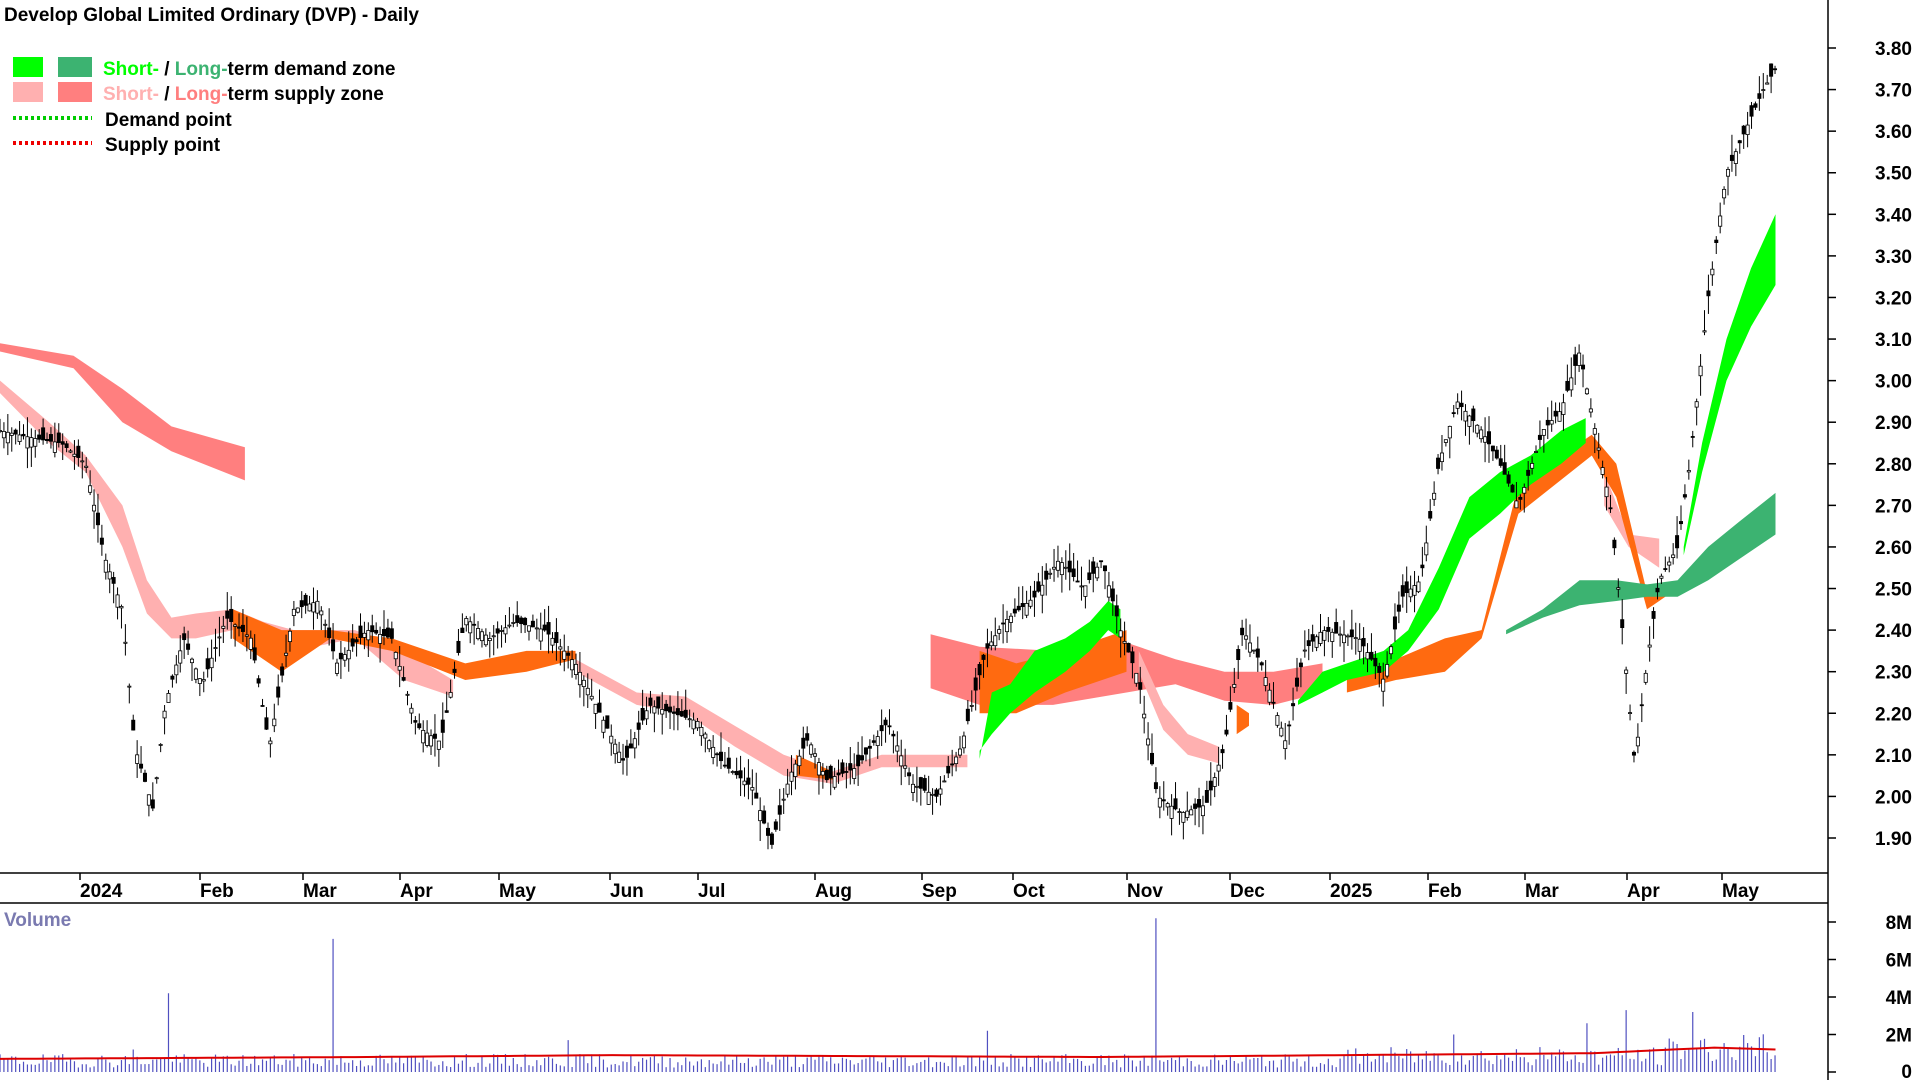  I want to click on price-tick-label: 2.90, so click(1893, 423).